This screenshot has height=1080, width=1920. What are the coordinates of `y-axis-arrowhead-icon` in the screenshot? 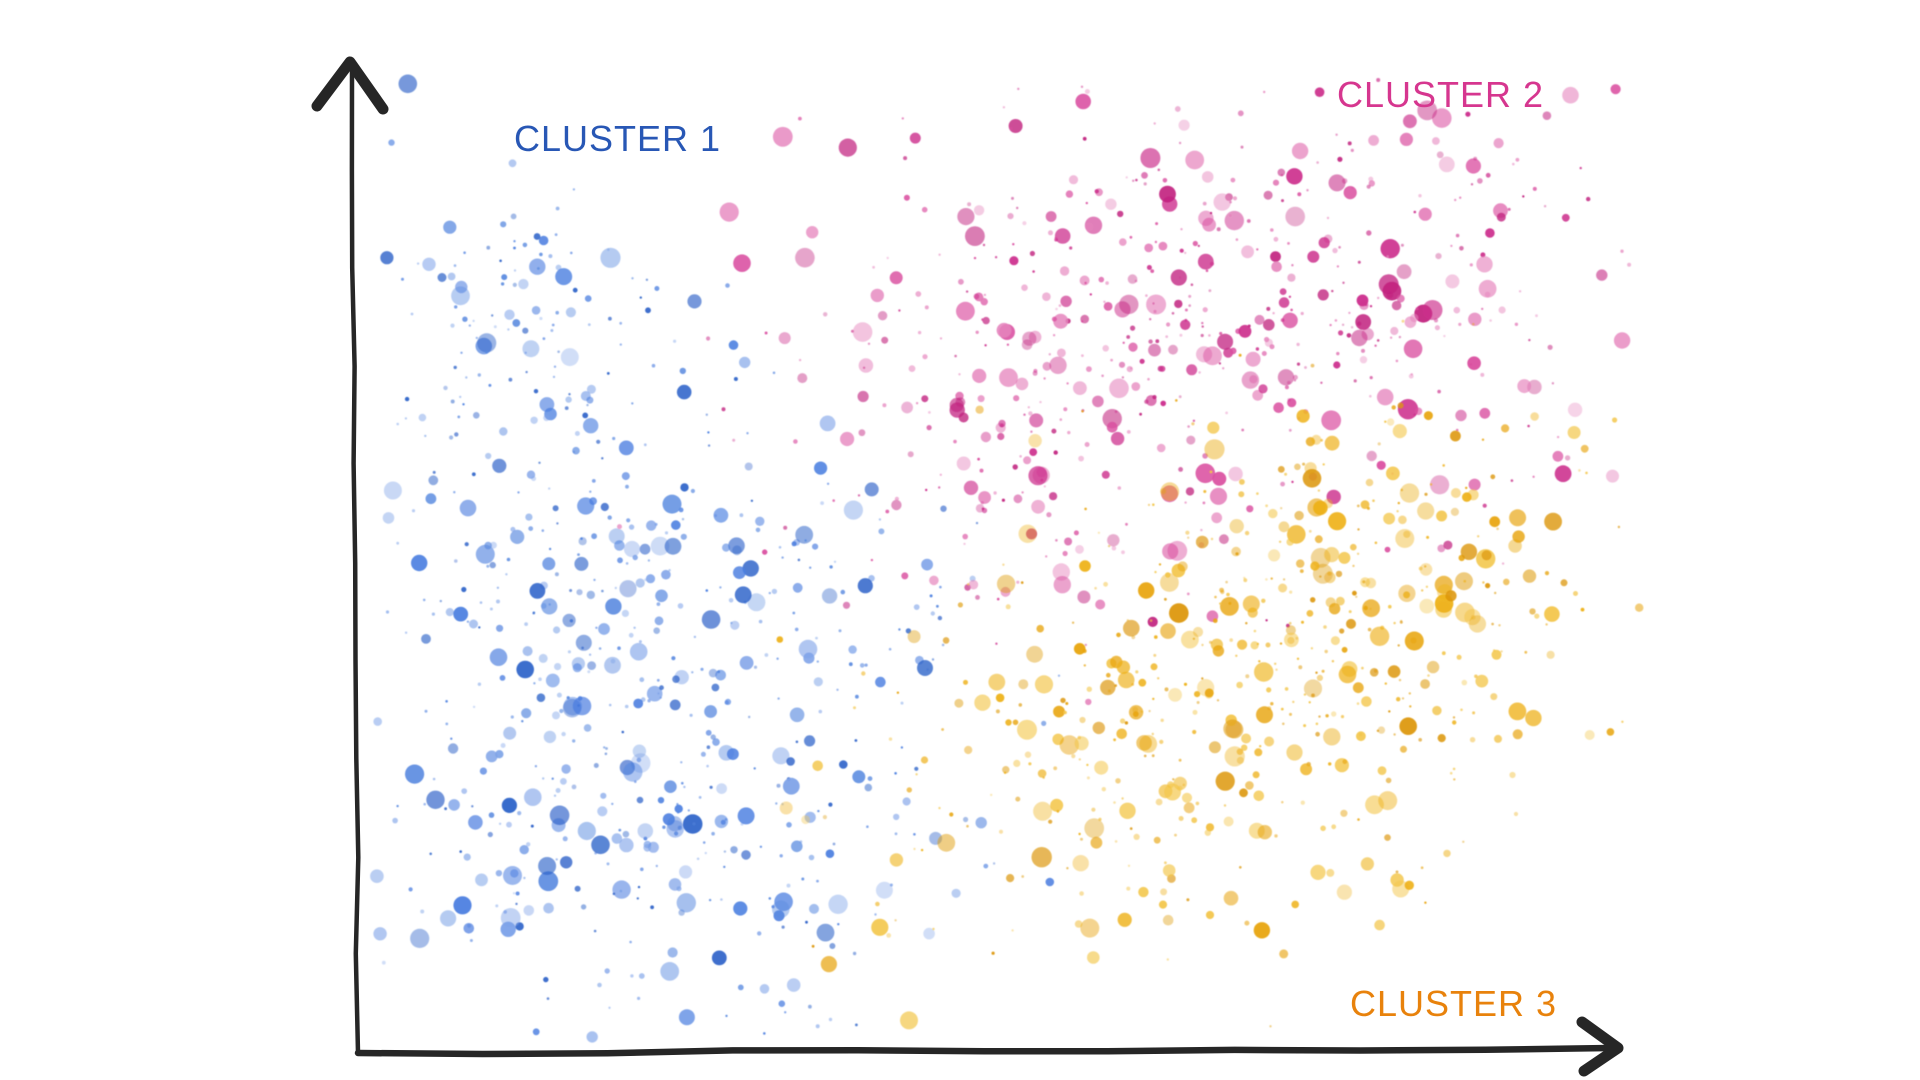 It's located at (350, 85).